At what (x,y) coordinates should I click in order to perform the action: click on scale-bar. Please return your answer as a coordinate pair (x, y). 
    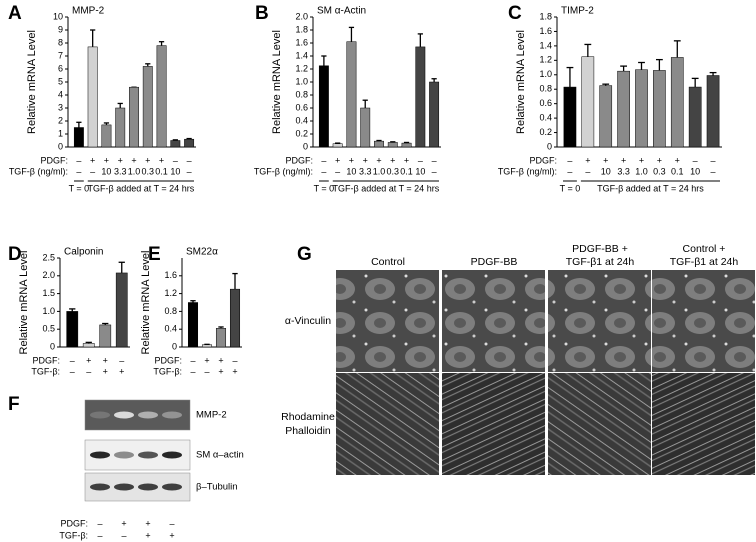
    Looking at the image, I should click on (726, 523).